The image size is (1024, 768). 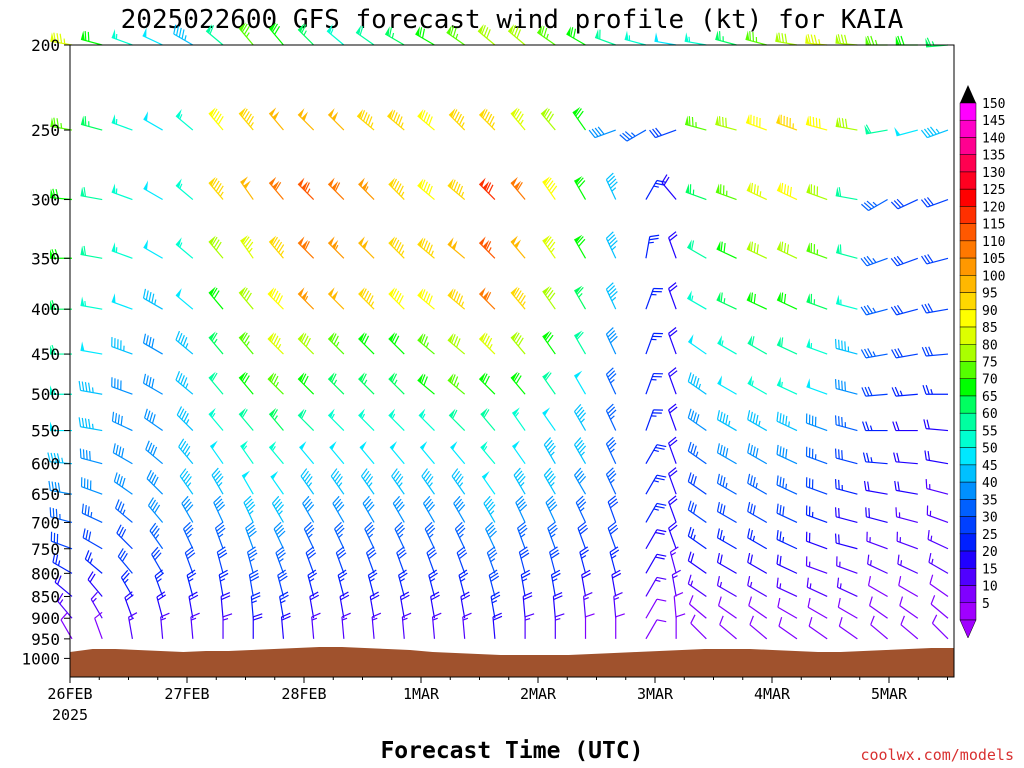 I want to click on colorbar-label: 75, so click(x=990, y=363).